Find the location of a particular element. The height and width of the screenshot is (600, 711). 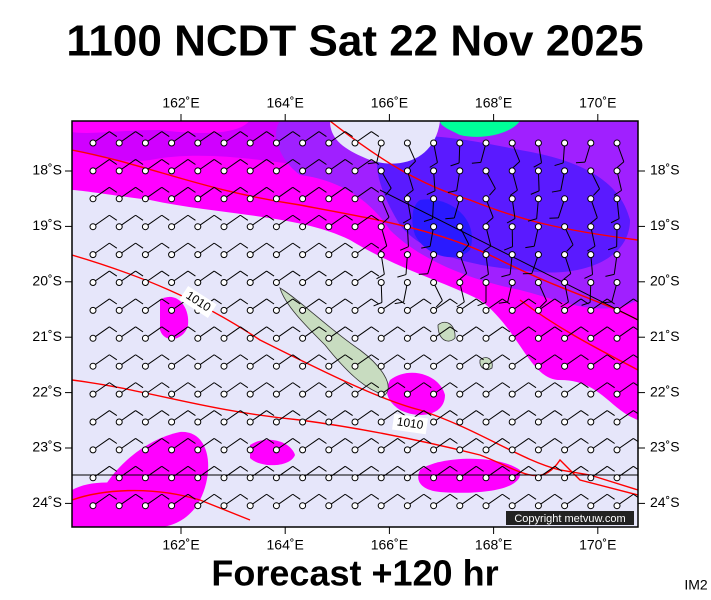

lon-label: 162˚E is located at coordinates (180, 545).